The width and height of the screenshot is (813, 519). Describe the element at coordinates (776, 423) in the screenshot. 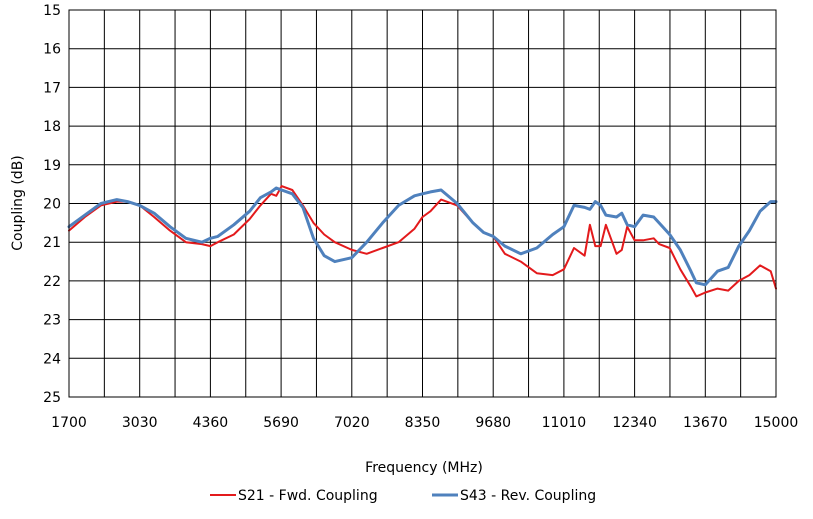

I see `x-tick-label: 15000` at that location.